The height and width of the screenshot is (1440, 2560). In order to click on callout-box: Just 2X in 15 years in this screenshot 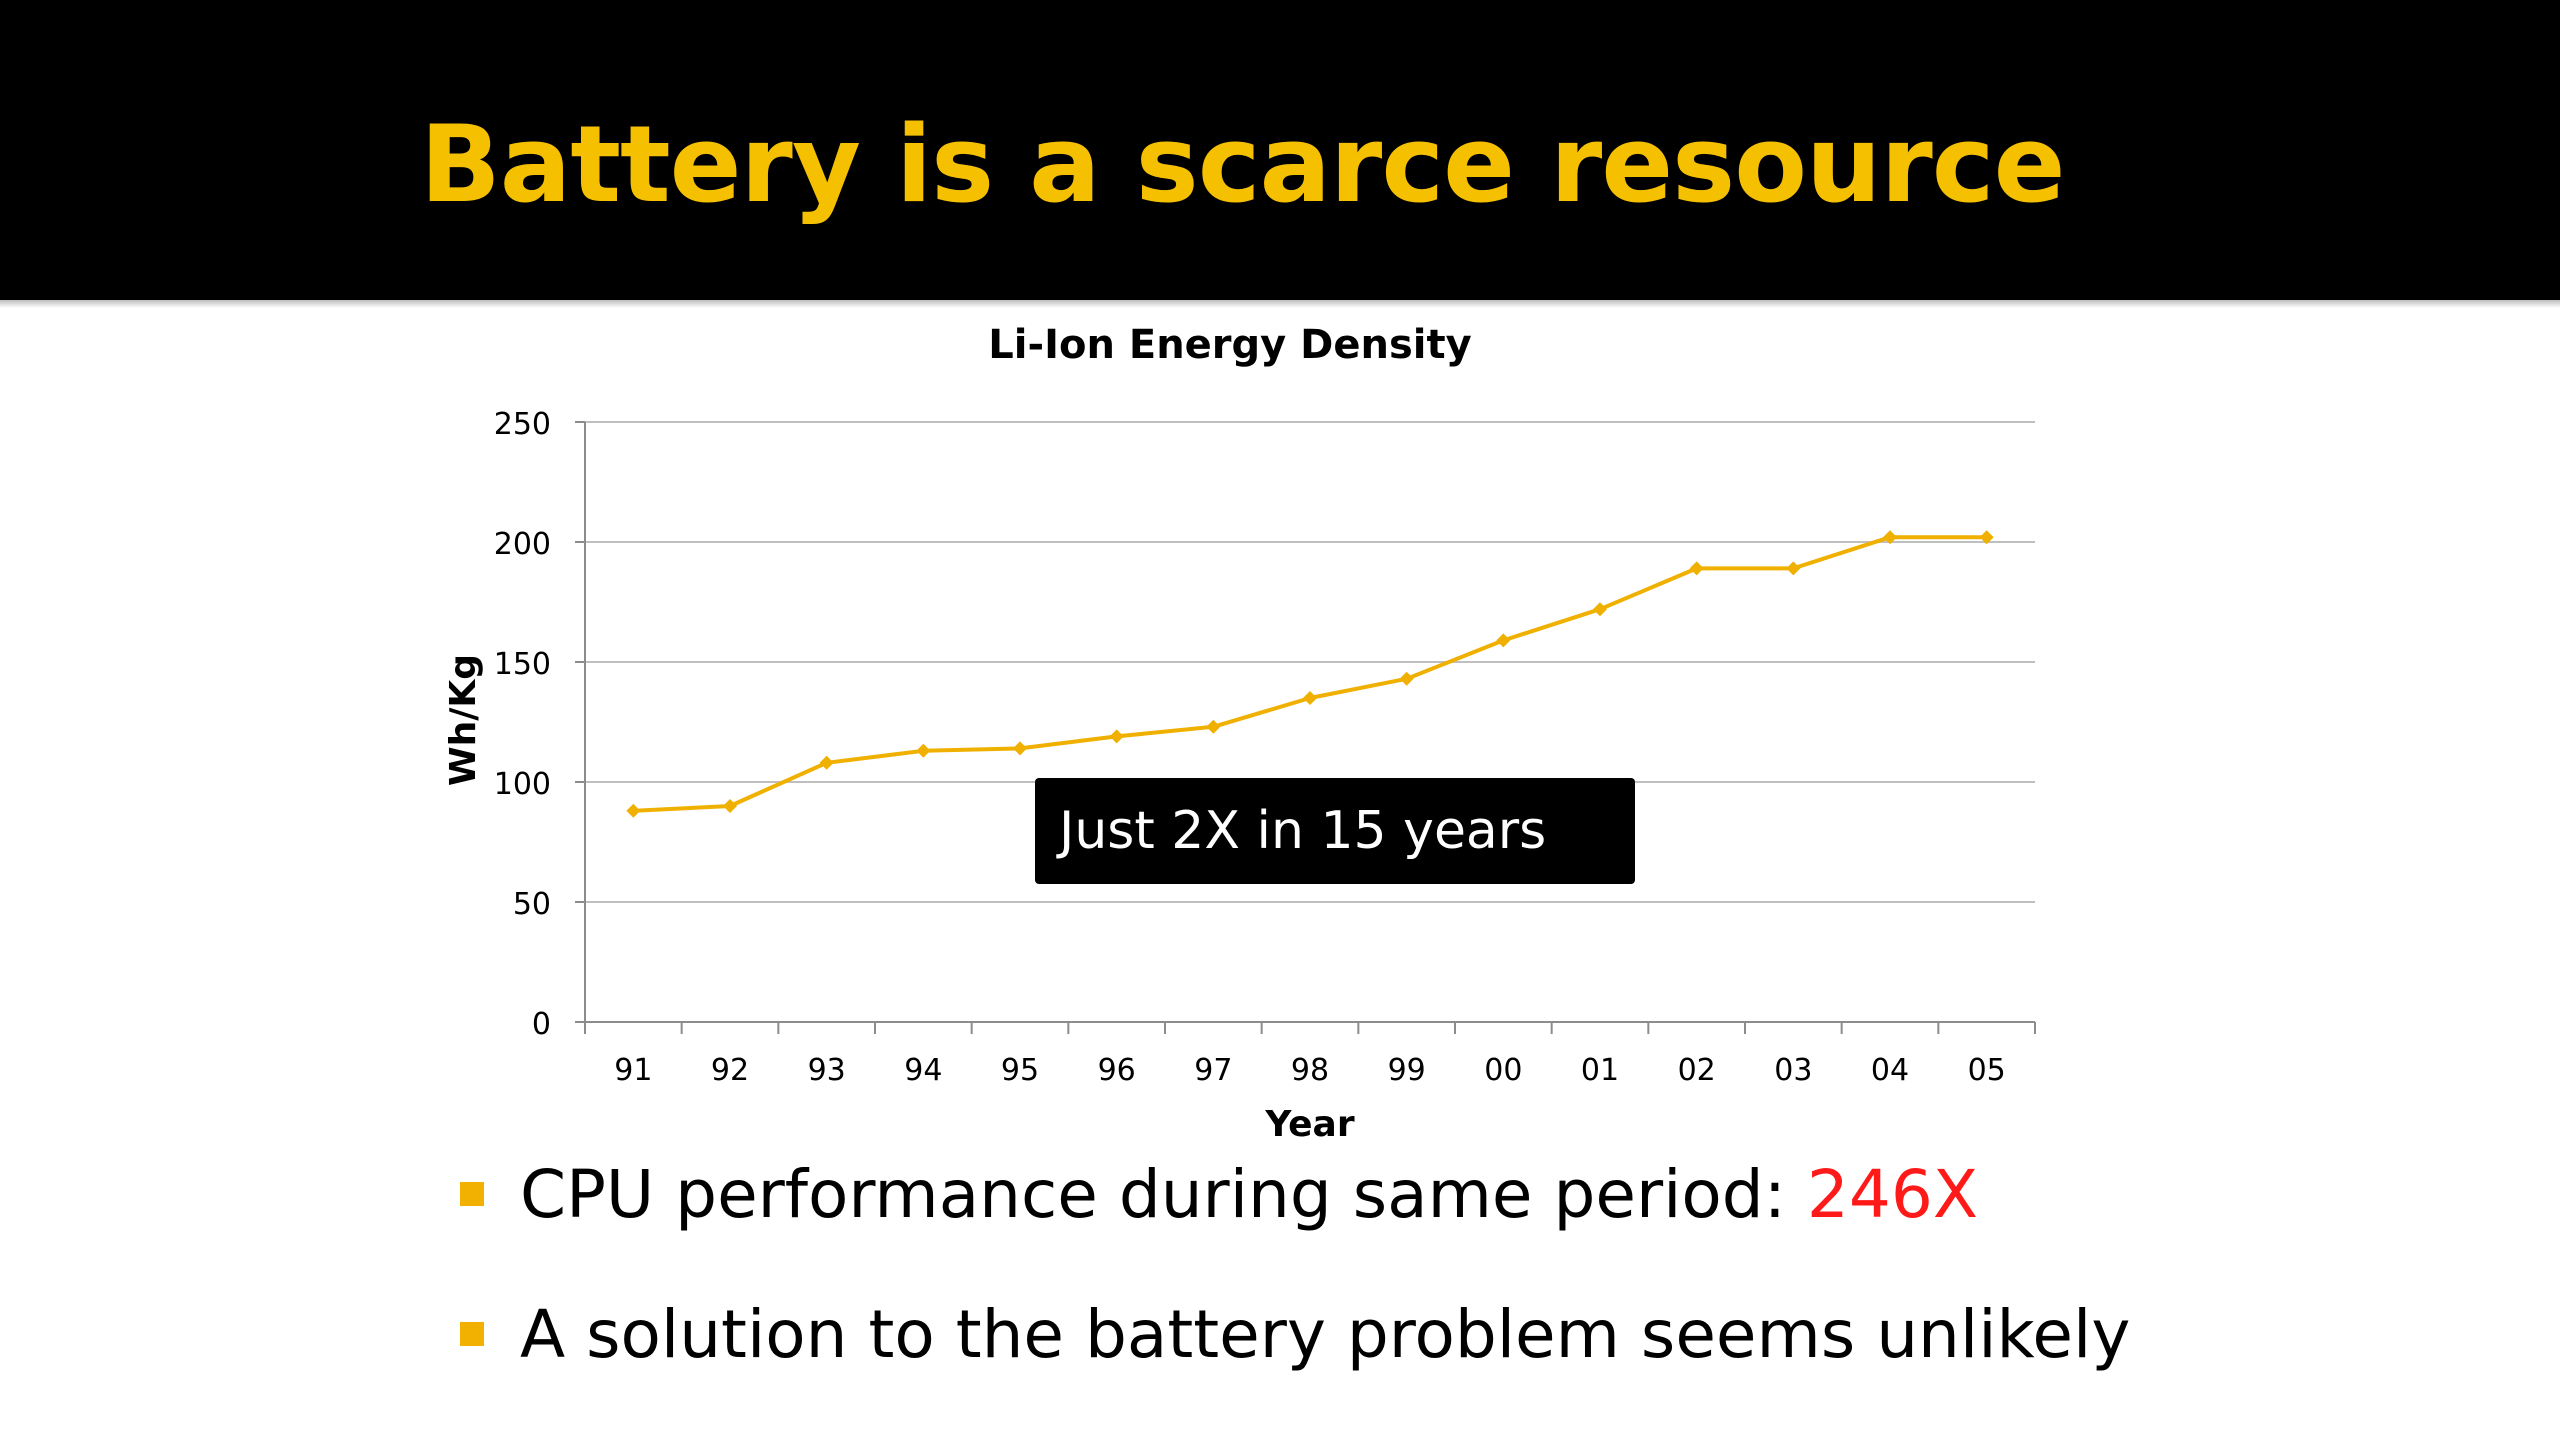, I will do `click(1335, 831)`.